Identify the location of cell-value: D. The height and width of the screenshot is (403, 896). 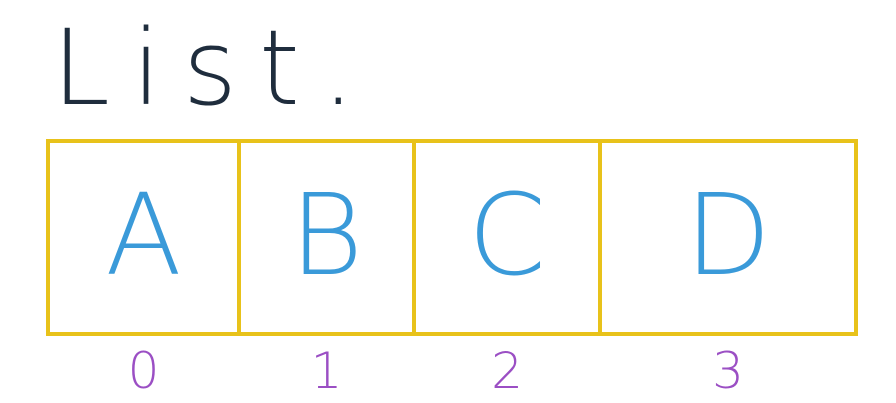
(728, 236).